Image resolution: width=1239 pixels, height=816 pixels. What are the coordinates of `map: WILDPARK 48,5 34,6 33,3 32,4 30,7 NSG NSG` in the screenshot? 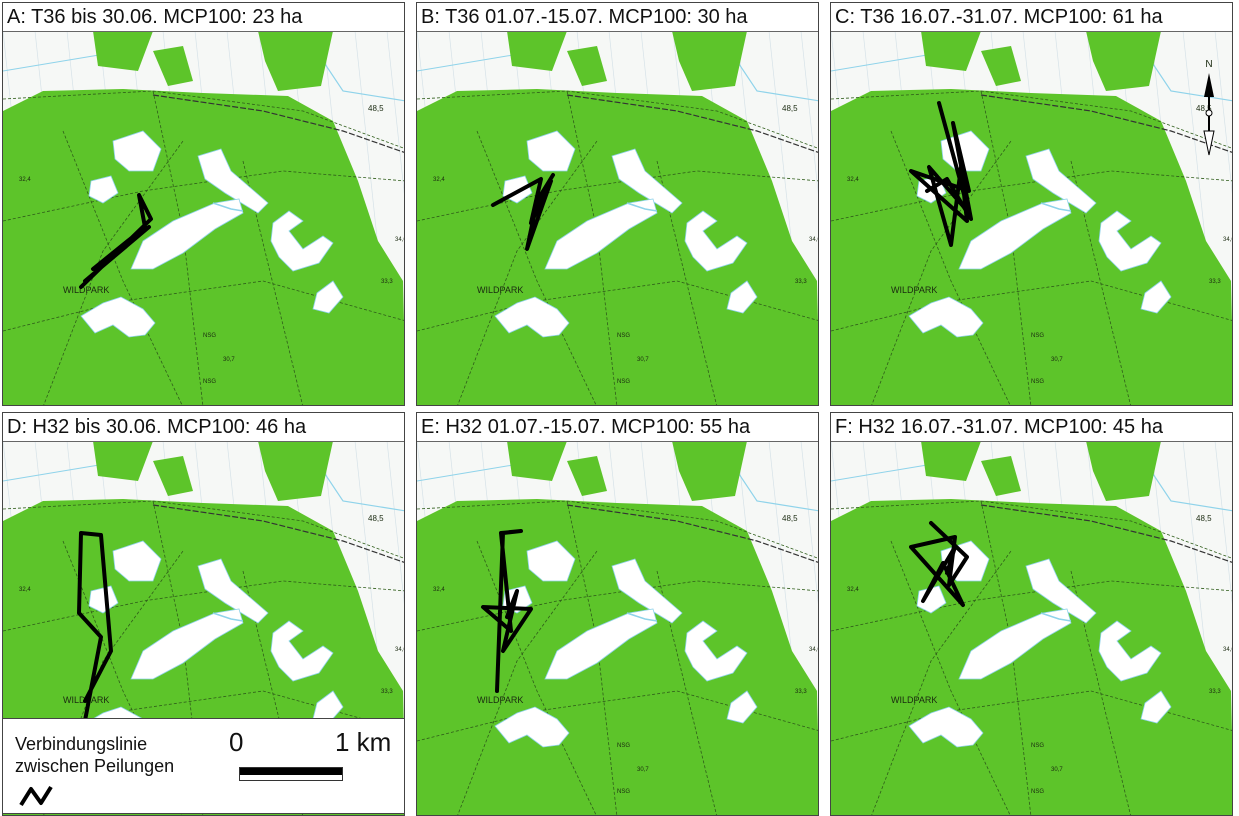 It's located at (618, 218).